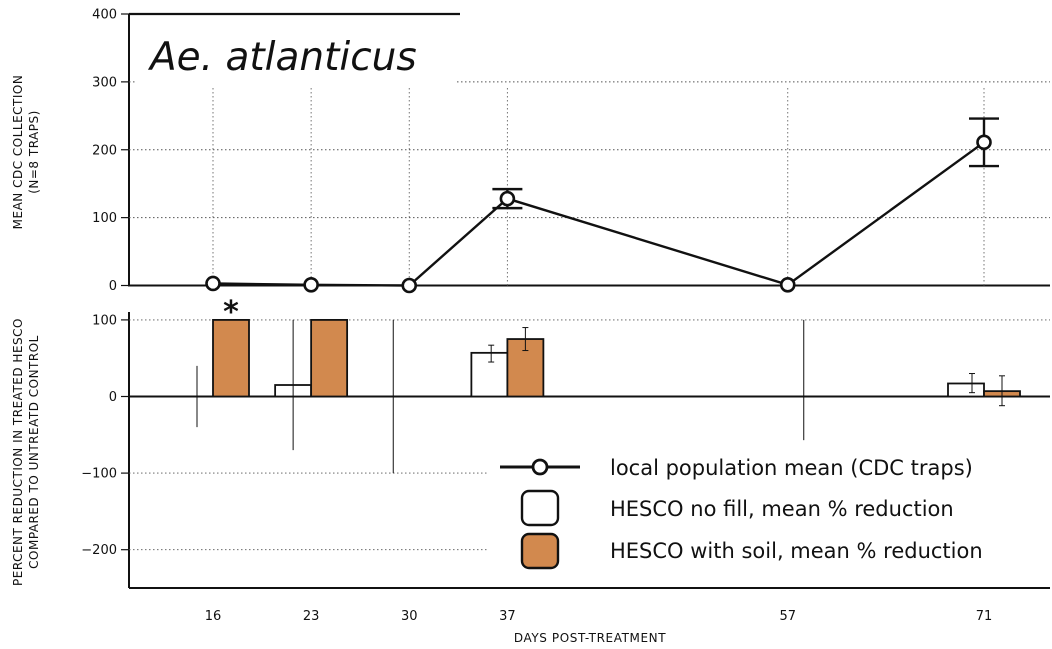 This screenshot has height=649, width=1052. What do you see at coordinates (311, 616) in the screenshot?
I see `x-tick-label: 23` at bounding box center [311, 616].